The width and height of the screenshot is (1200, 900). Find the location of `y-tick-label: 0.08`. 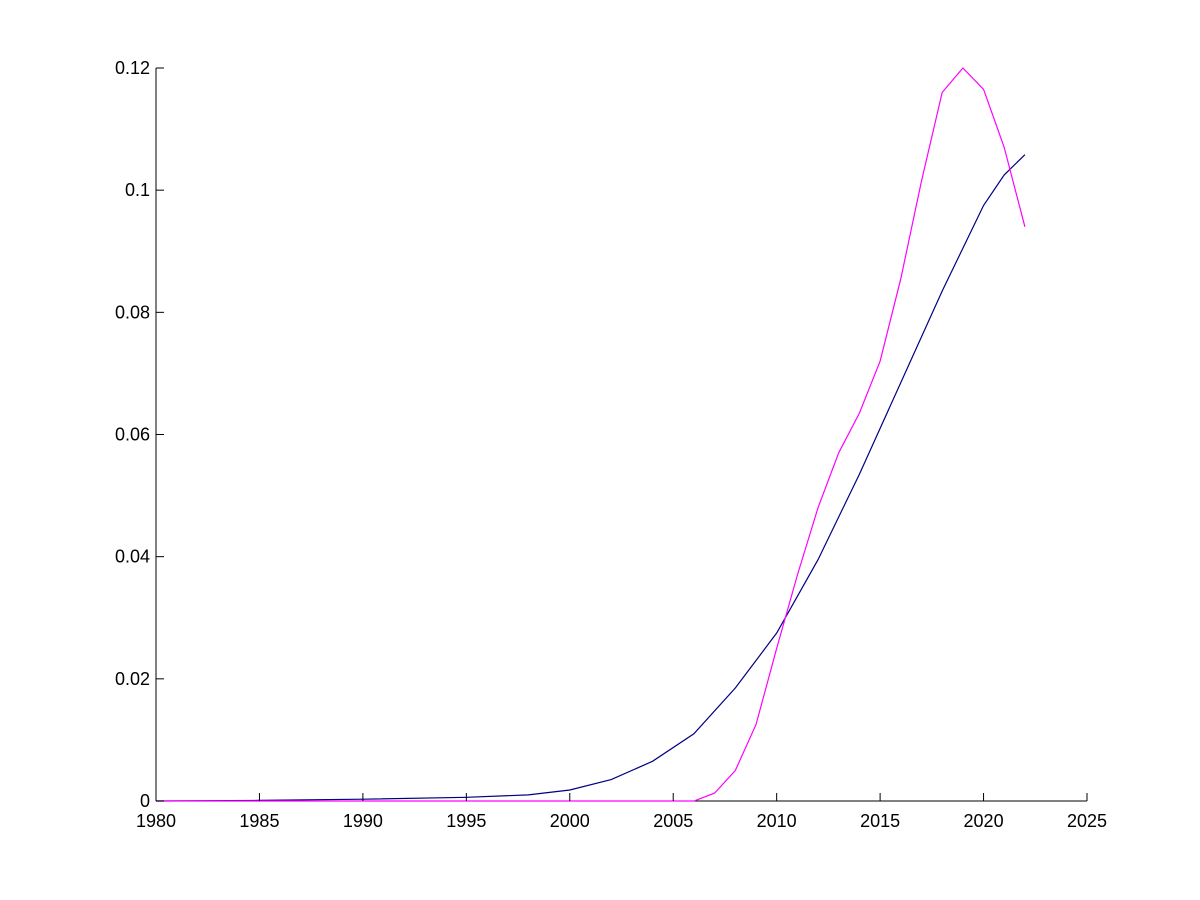

y-tick-label: 0.08 is located at coordinates (132, 312).